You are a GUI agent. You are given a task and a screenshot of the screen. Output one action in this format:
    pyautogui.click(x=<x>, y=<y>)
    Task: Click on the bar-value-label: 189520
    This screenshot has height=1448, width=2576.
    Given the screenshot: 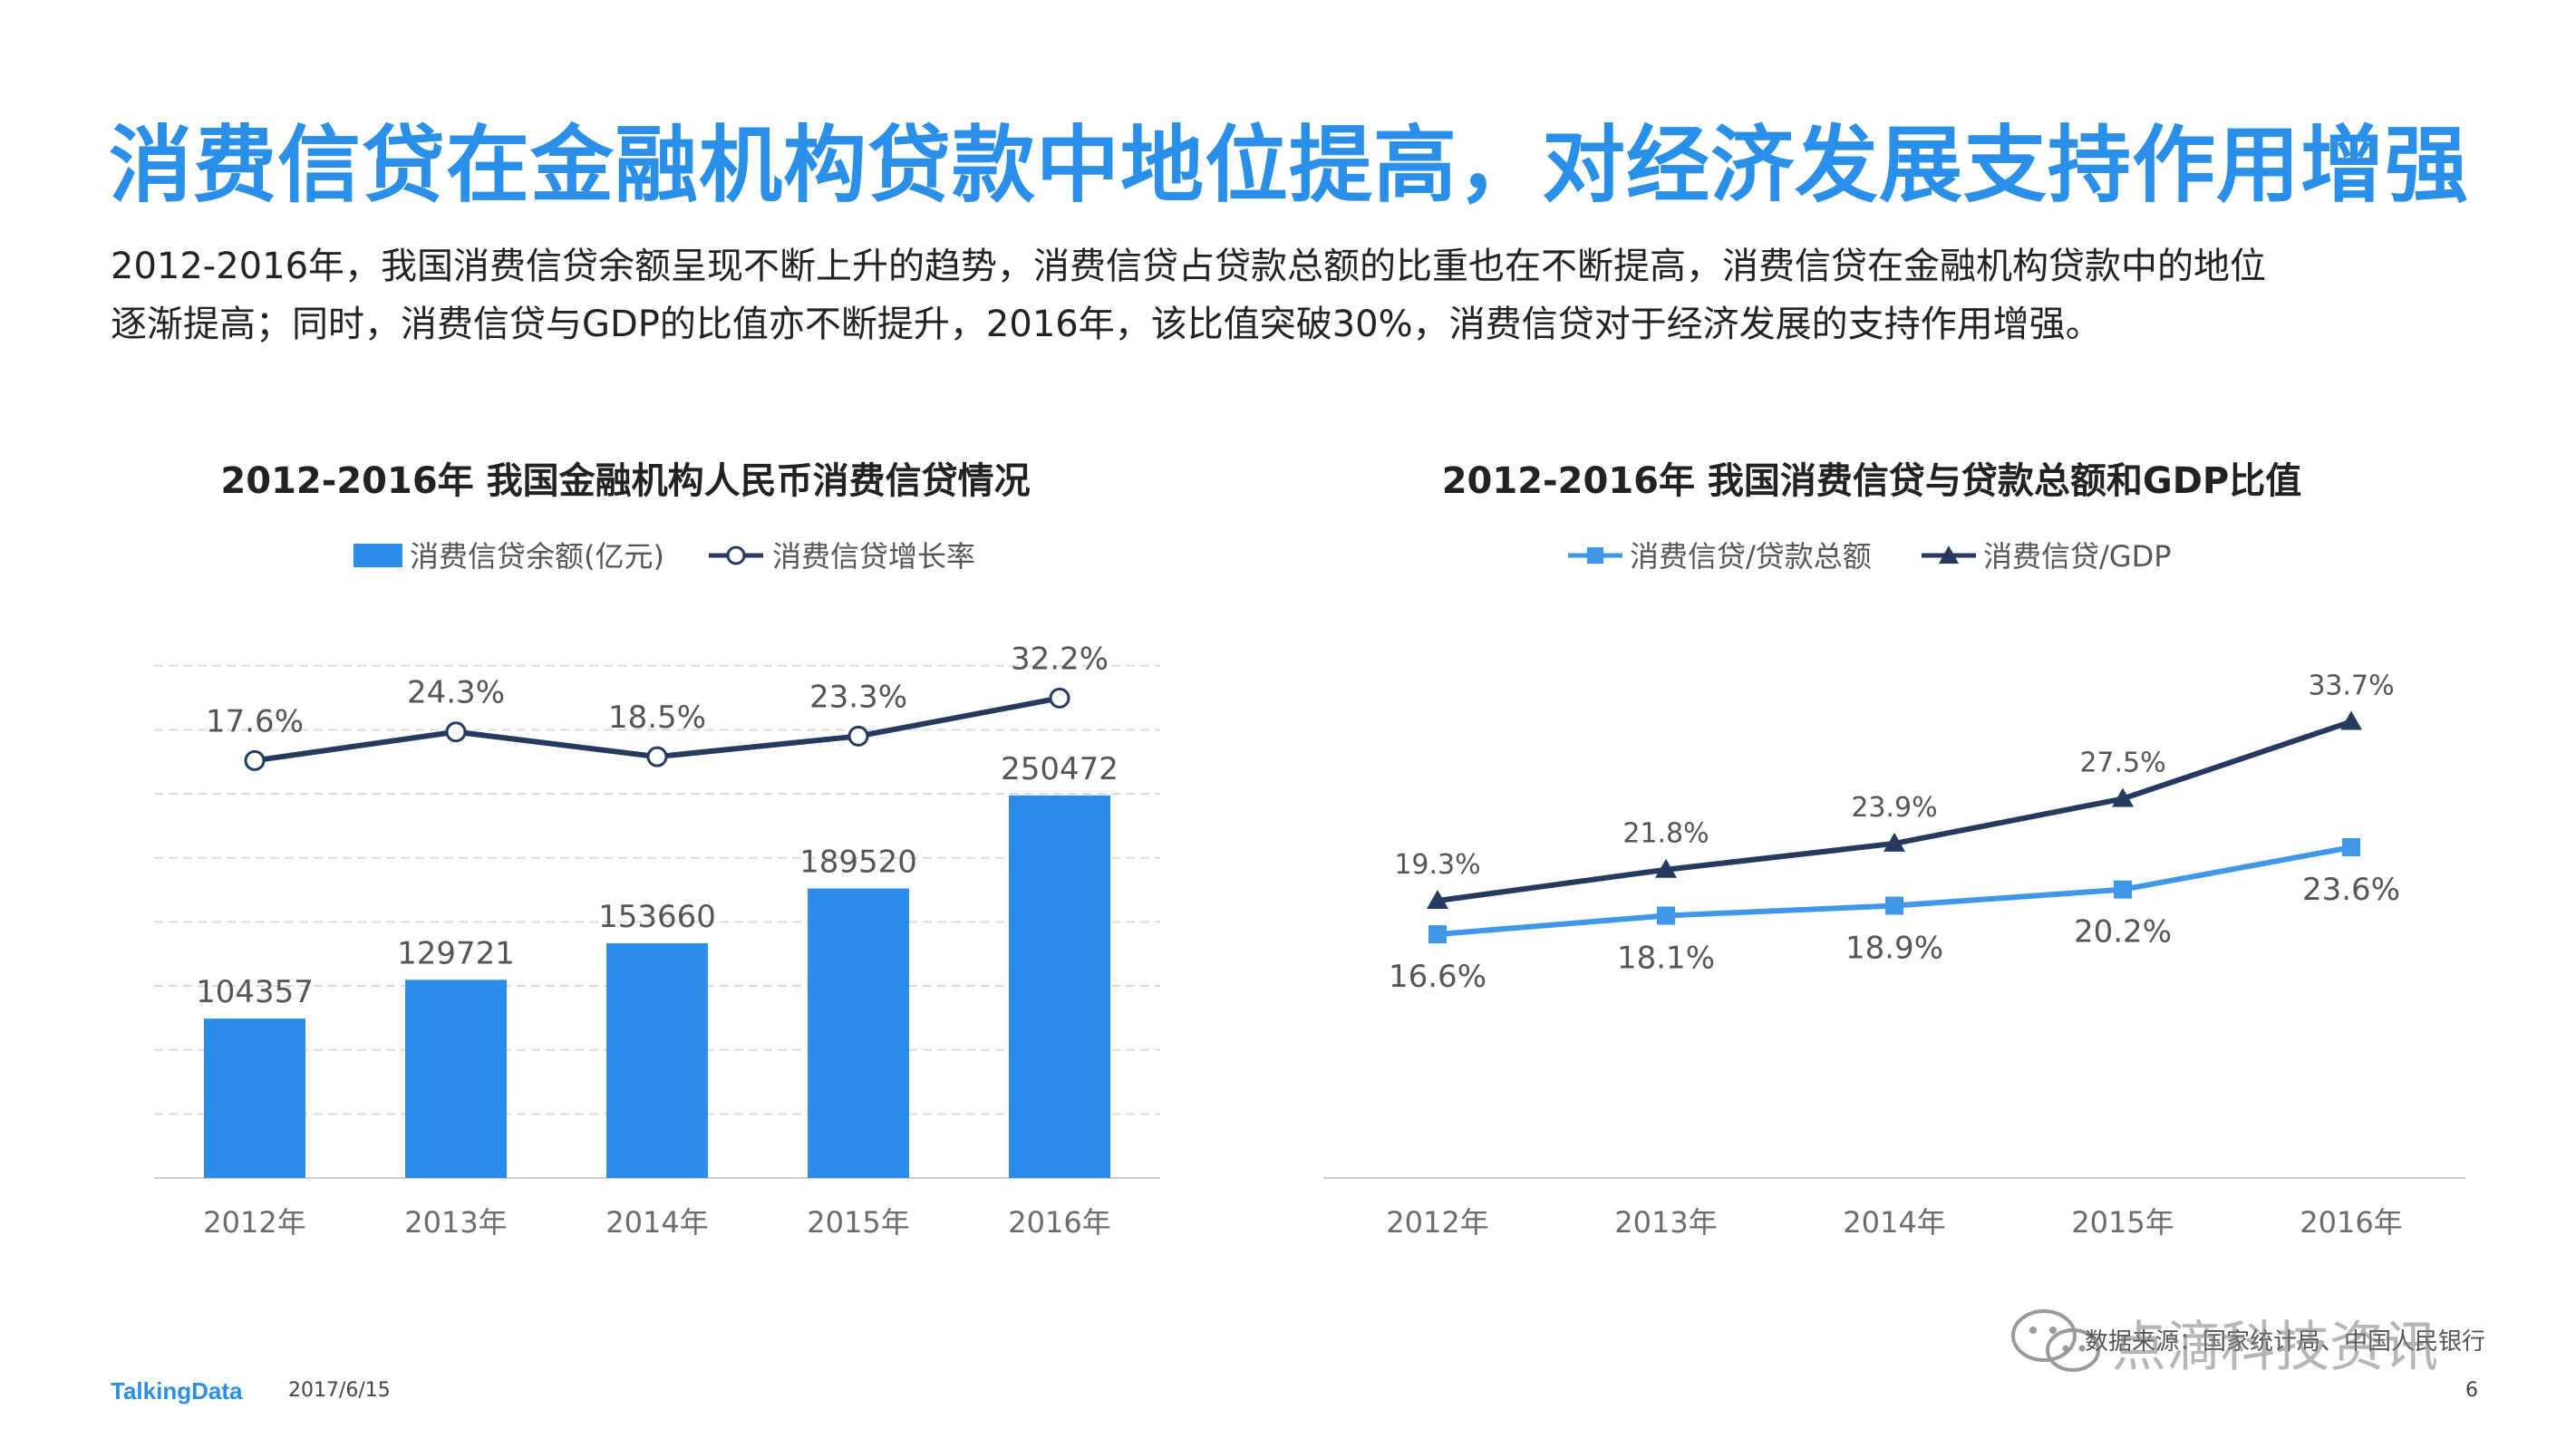 What is the action you would take?
    pyautogui.click(x=858, y=863)
    